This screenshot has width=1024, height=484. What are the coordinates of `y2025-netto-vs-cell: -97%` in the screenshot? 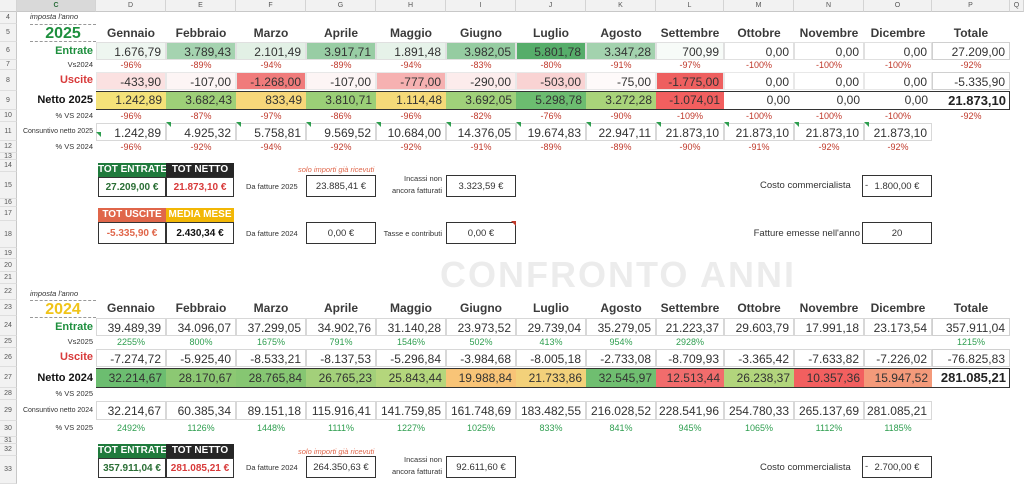 It's located at (271, 116).